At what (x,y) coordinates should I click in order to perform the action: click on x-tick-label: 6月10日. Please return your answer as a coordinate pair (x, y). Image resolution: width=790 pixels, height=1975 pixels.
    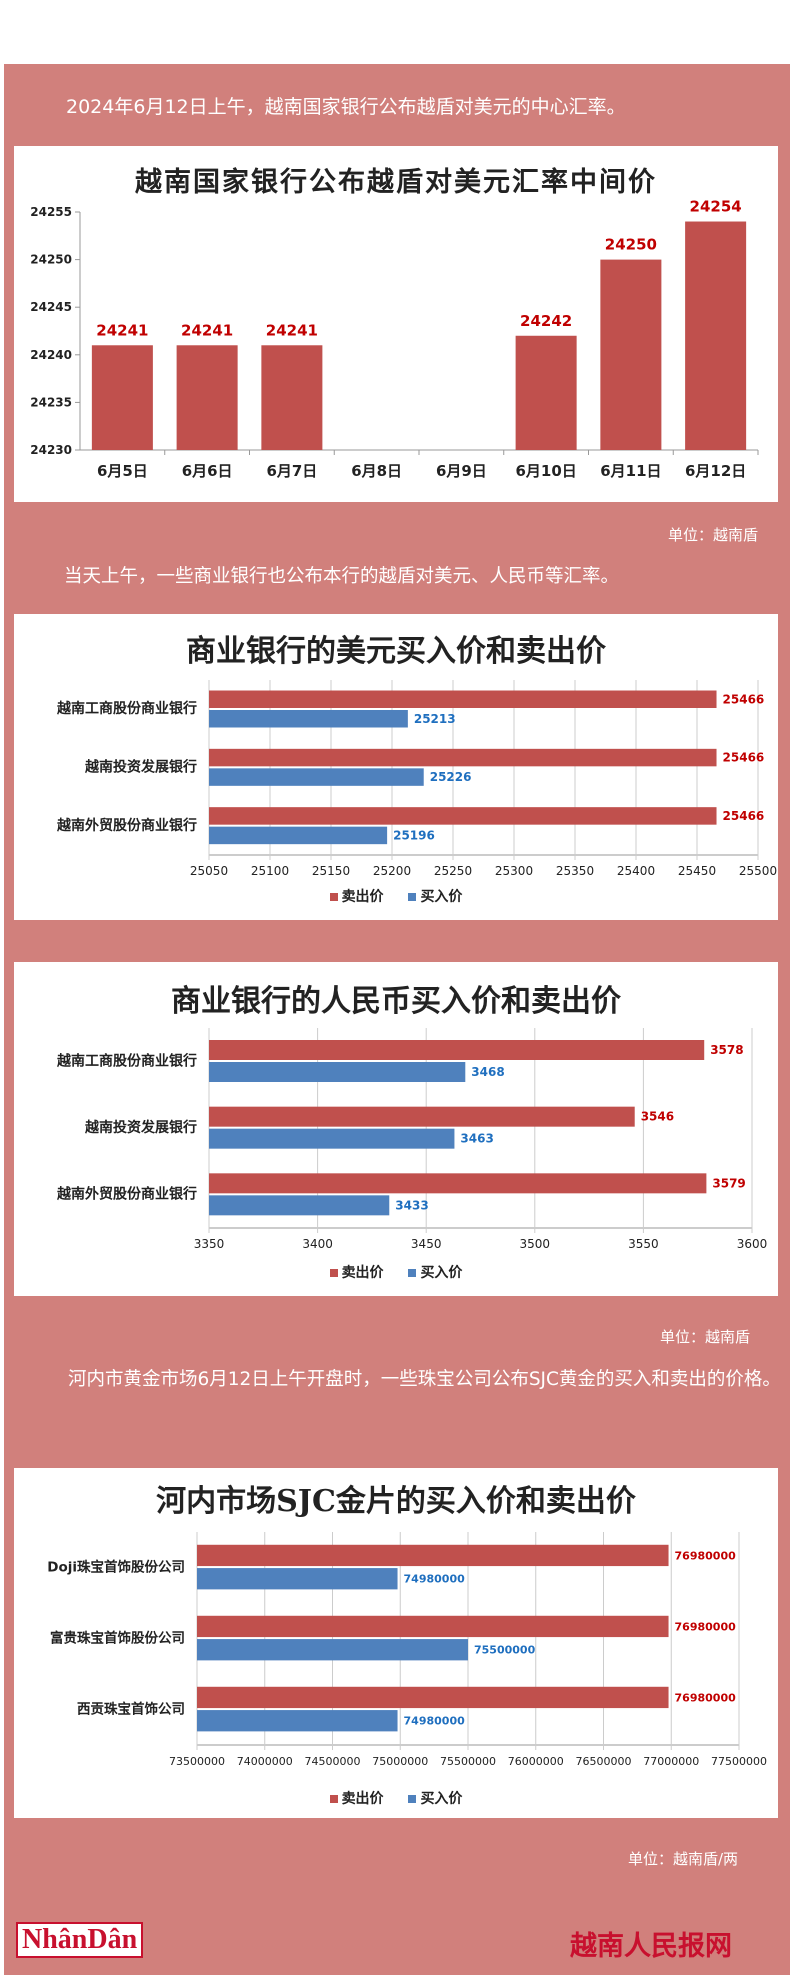
    Looking at the image, I should click on (545, 471).